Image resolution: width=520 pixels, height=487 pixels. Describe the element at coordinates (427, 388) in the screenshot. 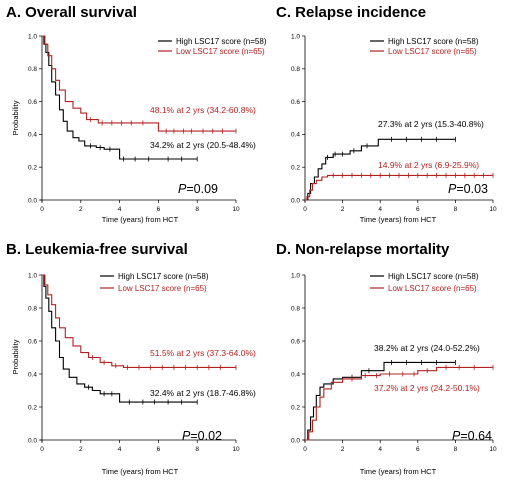

I see `annotation-low: 37.2% at 2 yrs (24.2-50.1%)` at that location.